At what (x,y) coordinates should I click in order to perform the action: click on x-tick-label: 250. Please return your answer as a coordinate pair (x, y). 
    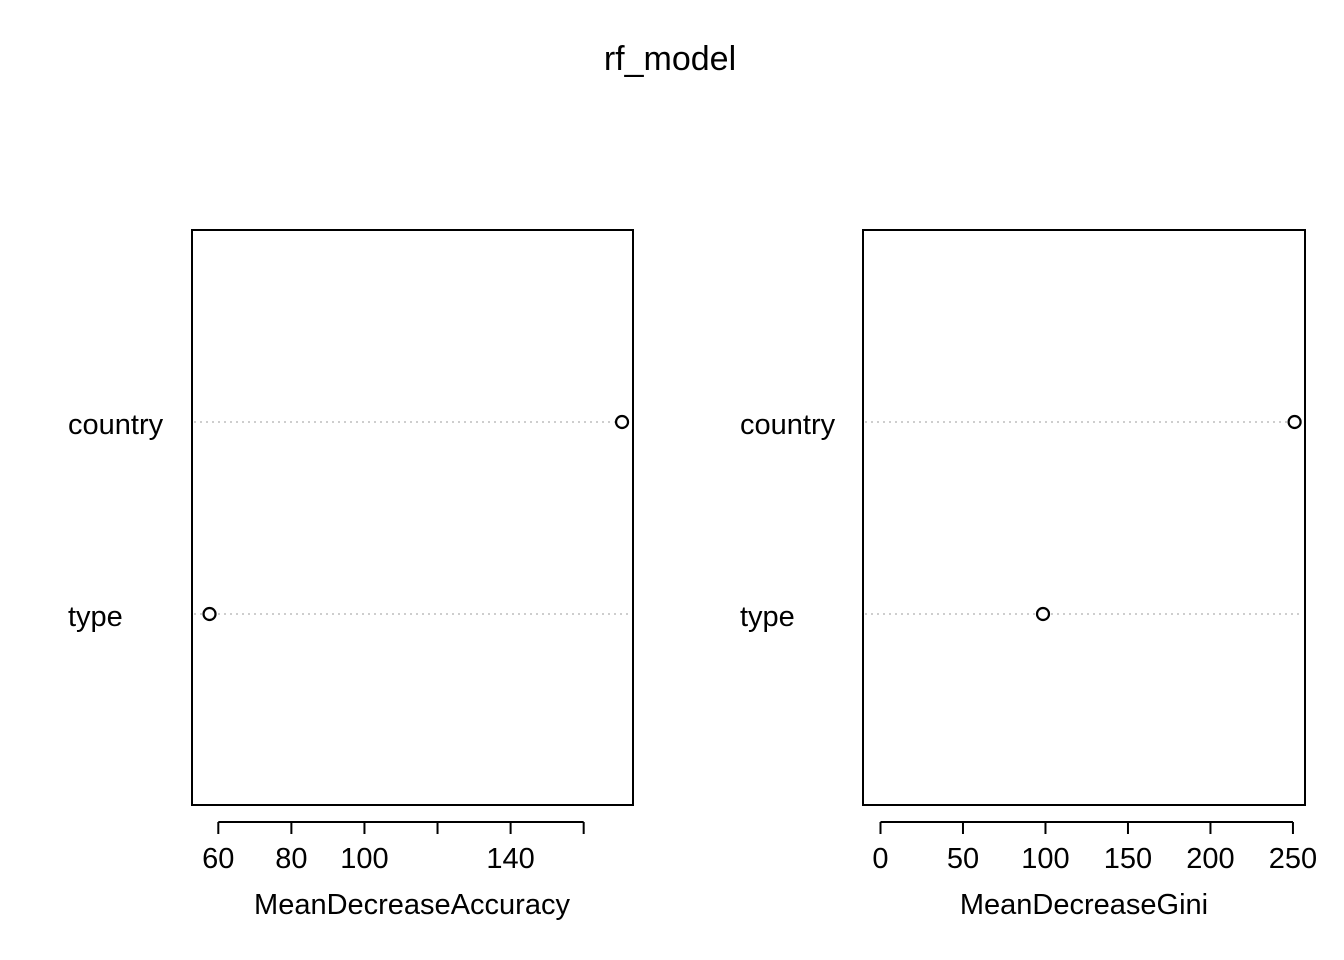
    Looking at the image, I should click on (1293, 859).